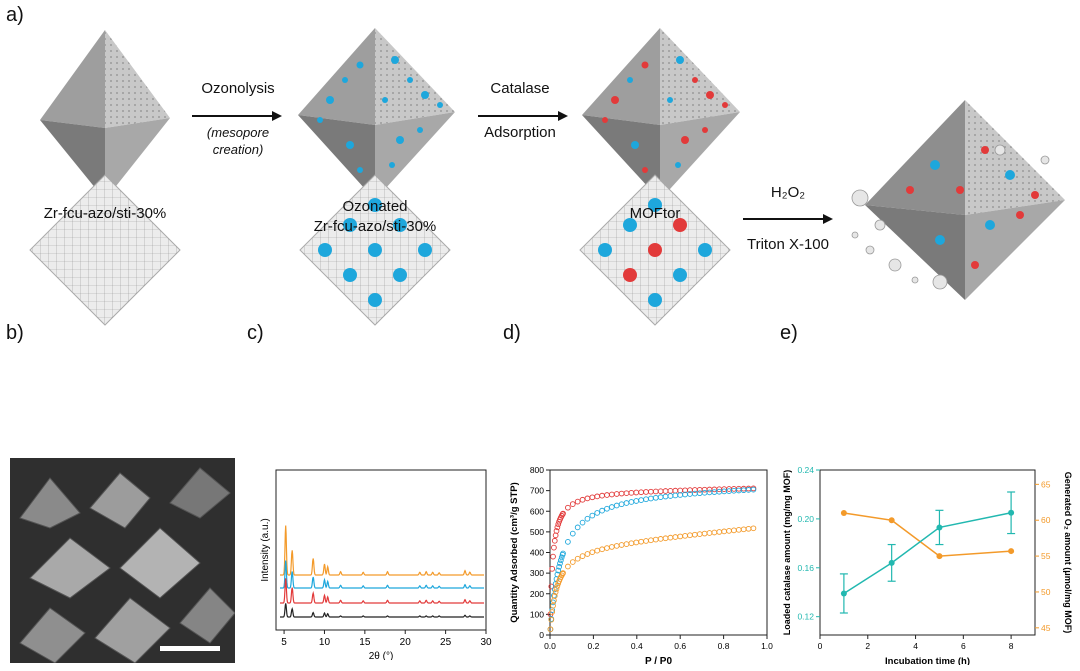 The width and height of the screenshot is (1080, 671). Describe the element at coordinates (381, 550) in the screenshot. I see `c-frame` at that location.